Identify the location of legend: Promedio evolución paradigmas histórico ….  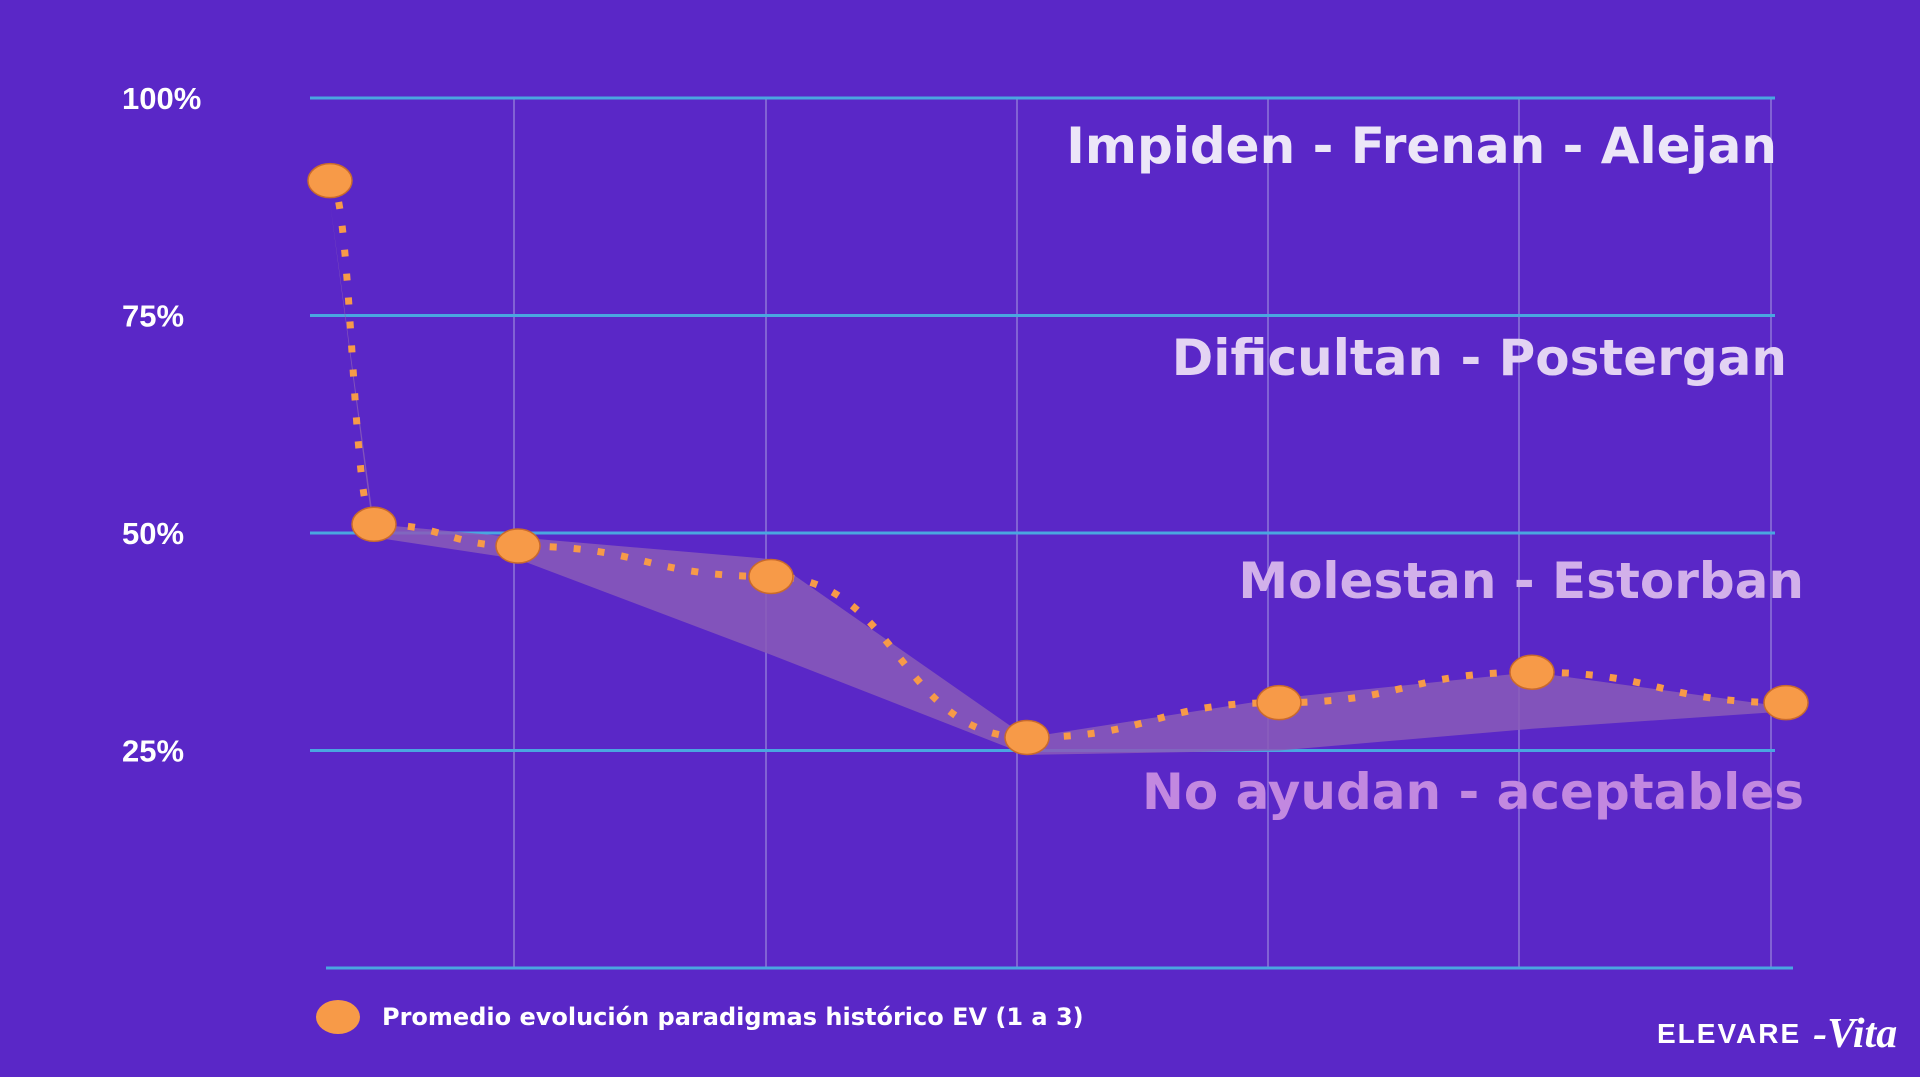
(700, 1017).